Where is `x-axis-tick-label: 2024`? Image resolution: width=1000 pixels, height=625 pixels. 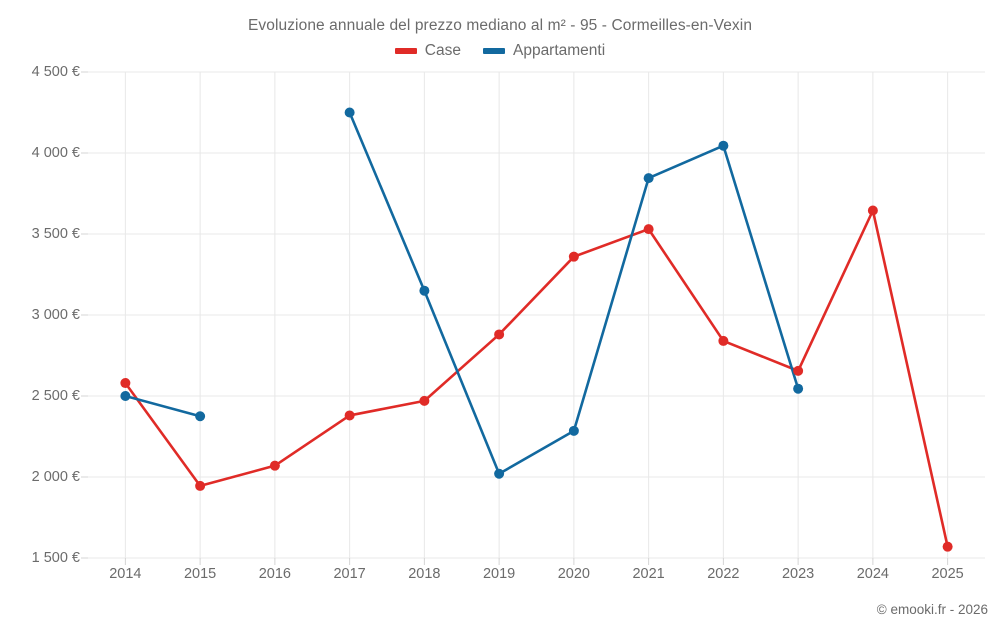 x-axis-tick-label: 2024 is located at coordinates (873, 574).